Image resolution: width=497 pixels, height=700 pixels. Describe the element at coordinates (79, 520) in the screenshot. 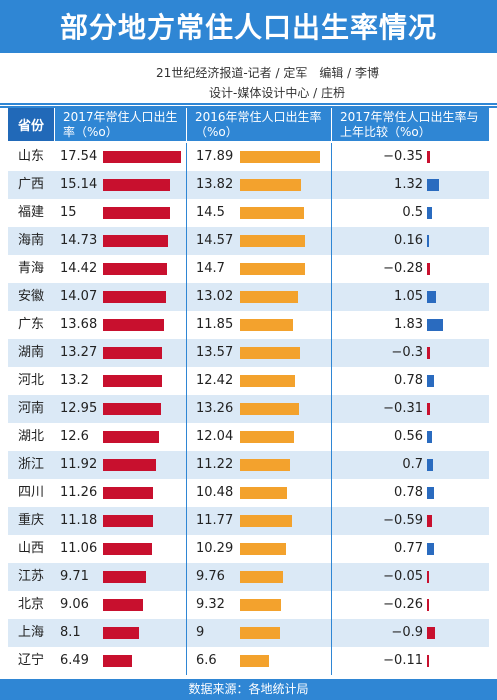

I see `rate-2017-label: 11.18` at that location.